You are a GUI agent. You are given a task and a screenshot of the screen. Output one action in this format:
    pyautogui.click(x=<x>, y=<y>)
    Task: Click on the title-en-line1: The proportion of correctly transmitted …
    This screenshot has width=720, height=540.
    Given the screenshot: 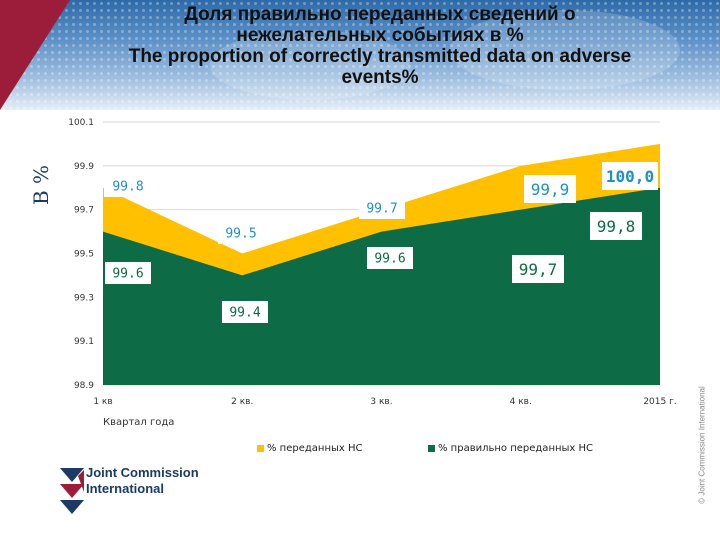 What is the action you would take?
    pyautogui.click(x=380, y=56)
    